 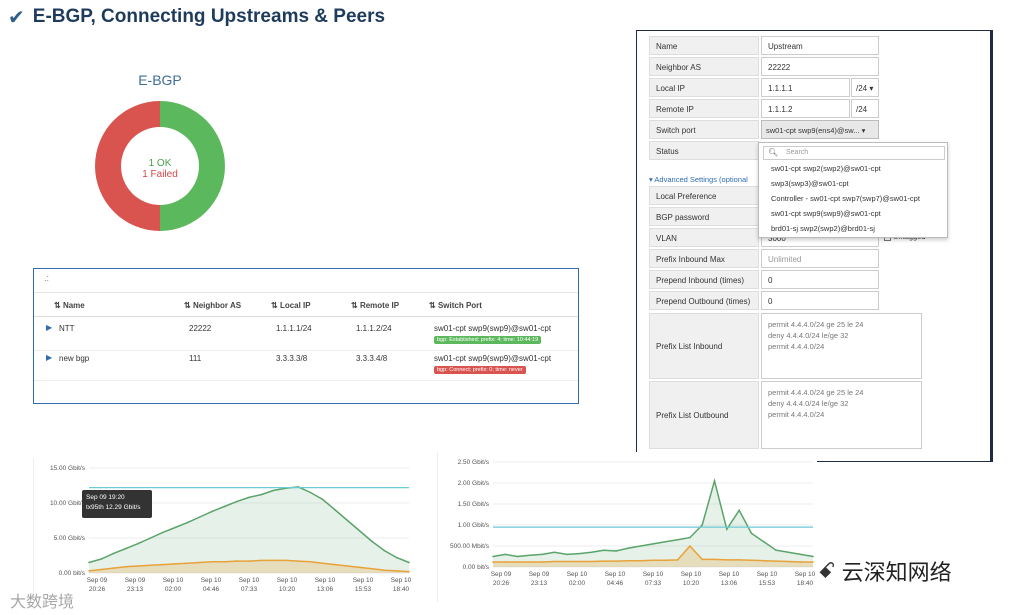 I want to click on y-tick-label: 2.50 Gbit/s, so click(x=474, y=462).